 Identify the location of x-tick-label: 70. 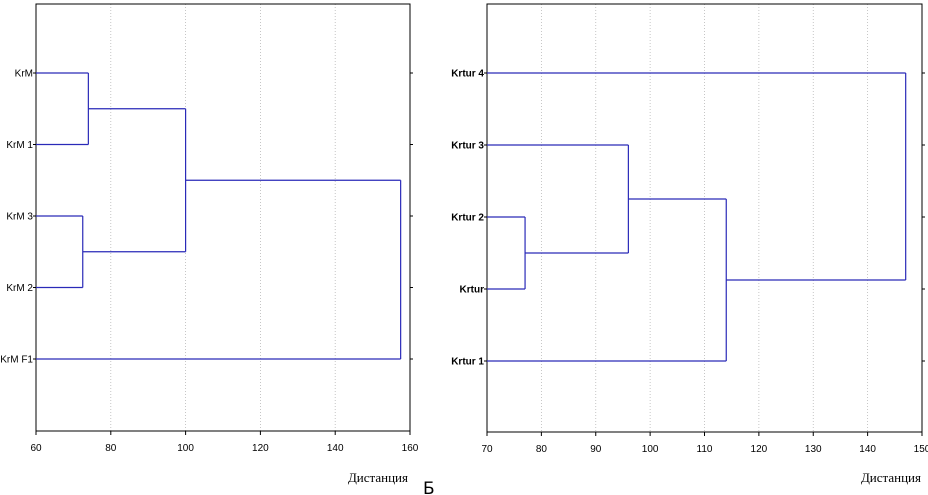
(487, 449).